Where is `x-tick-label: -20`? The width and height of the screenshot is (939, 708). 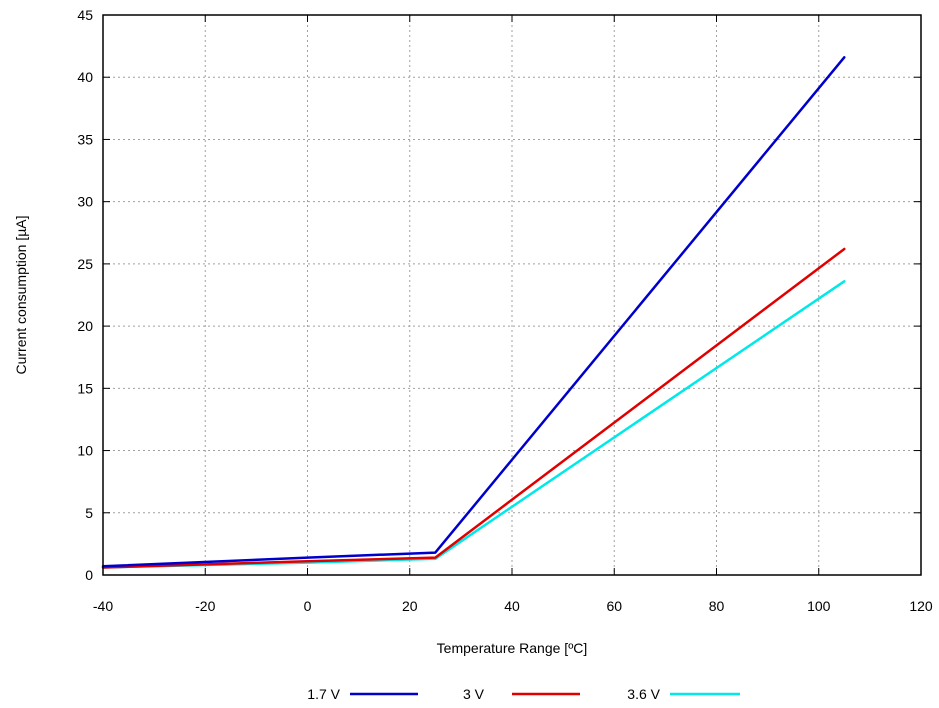
x-tick-label: -20 is located at coordinates (205, 606).